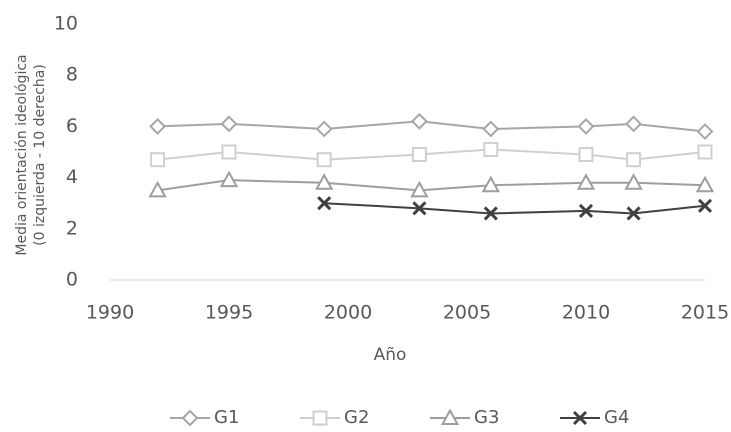  I want to click on x-tick-label: 2010, so click(586, 313).